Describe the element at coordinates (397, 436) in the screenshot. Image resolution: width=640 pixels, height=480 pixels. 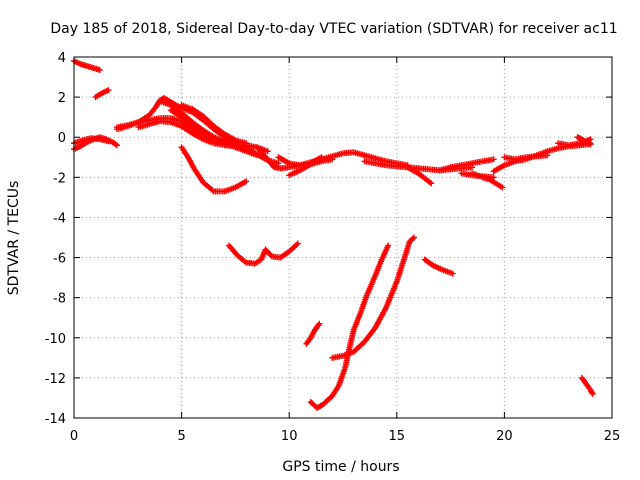
I see `x-tick-label: 15` at that location.